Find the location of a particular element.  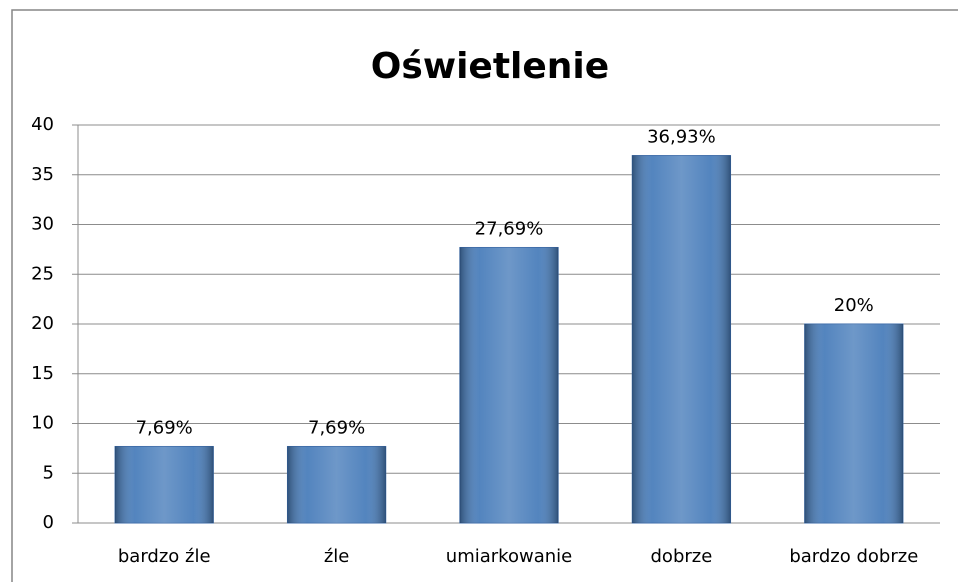

chart-title: Oświetlenie is located at coordinates (490, 66).